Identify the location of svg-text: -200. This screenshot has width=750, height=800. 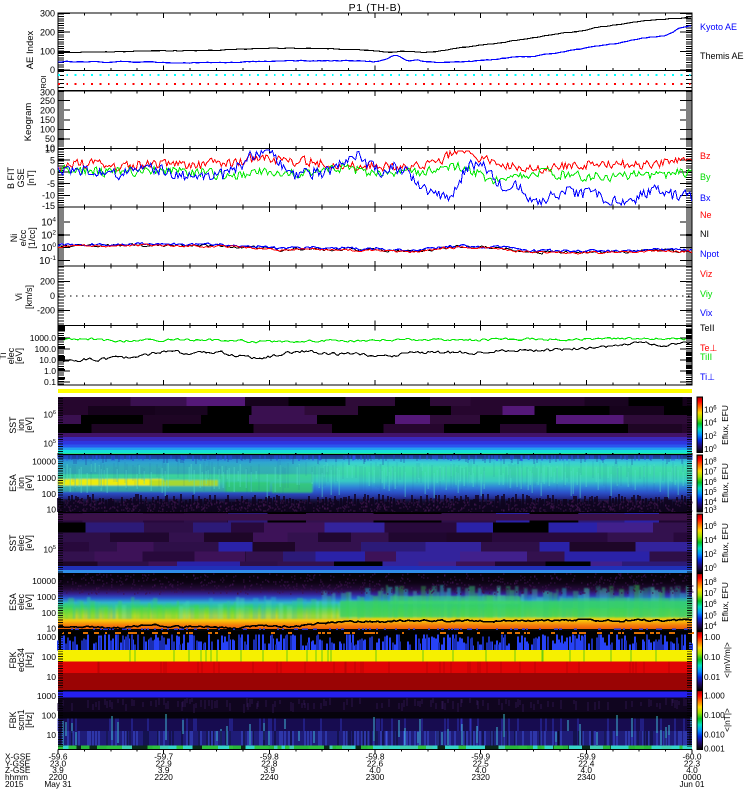
(46, 311).